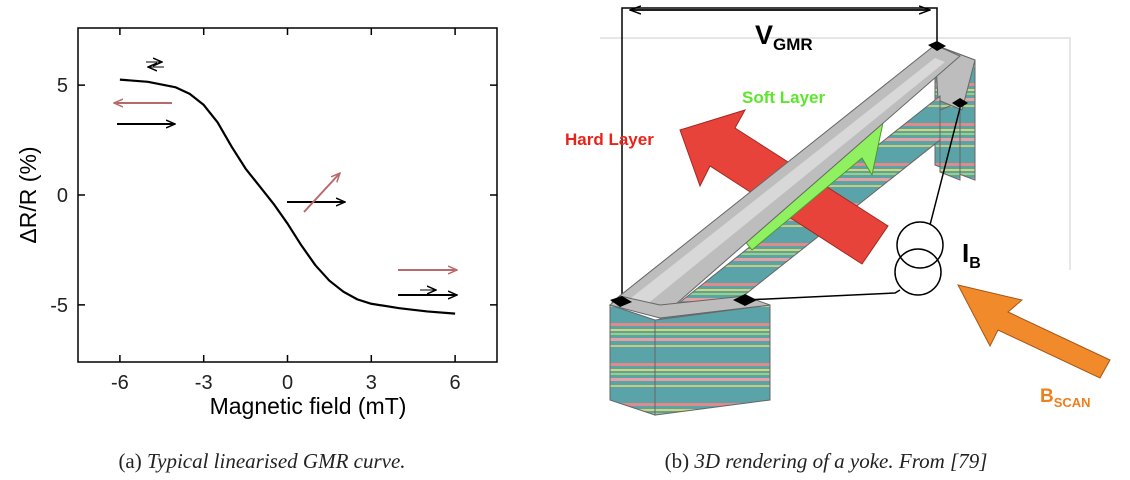 The height and width of the screenshot is (480, 1130). Describe the element at coordinates (120, 383) in the screenshot. I see `x-tick-label: -6` at that location.